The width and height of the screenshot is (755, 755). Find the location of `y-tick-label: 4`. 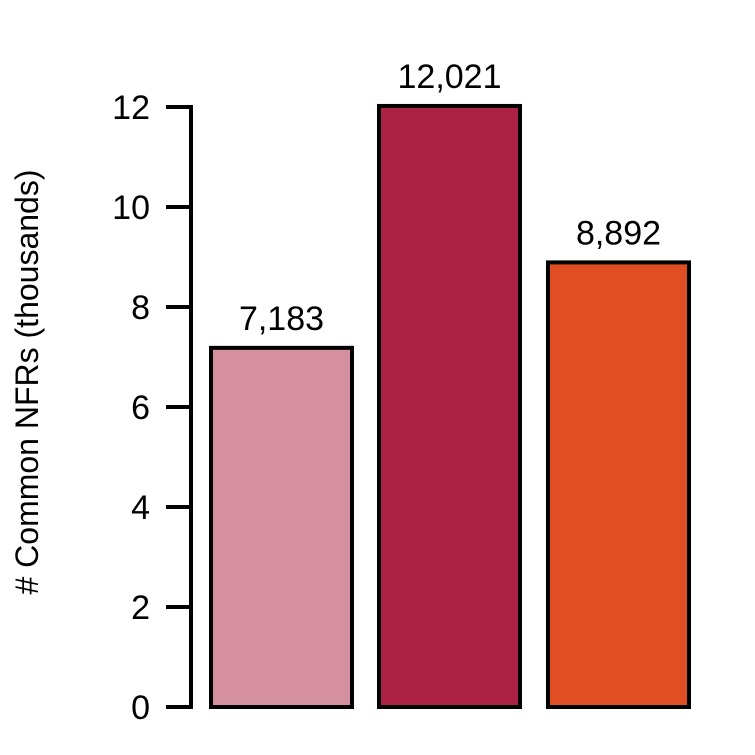

y-tick-label: 4 is located at coordinates (140, 508).